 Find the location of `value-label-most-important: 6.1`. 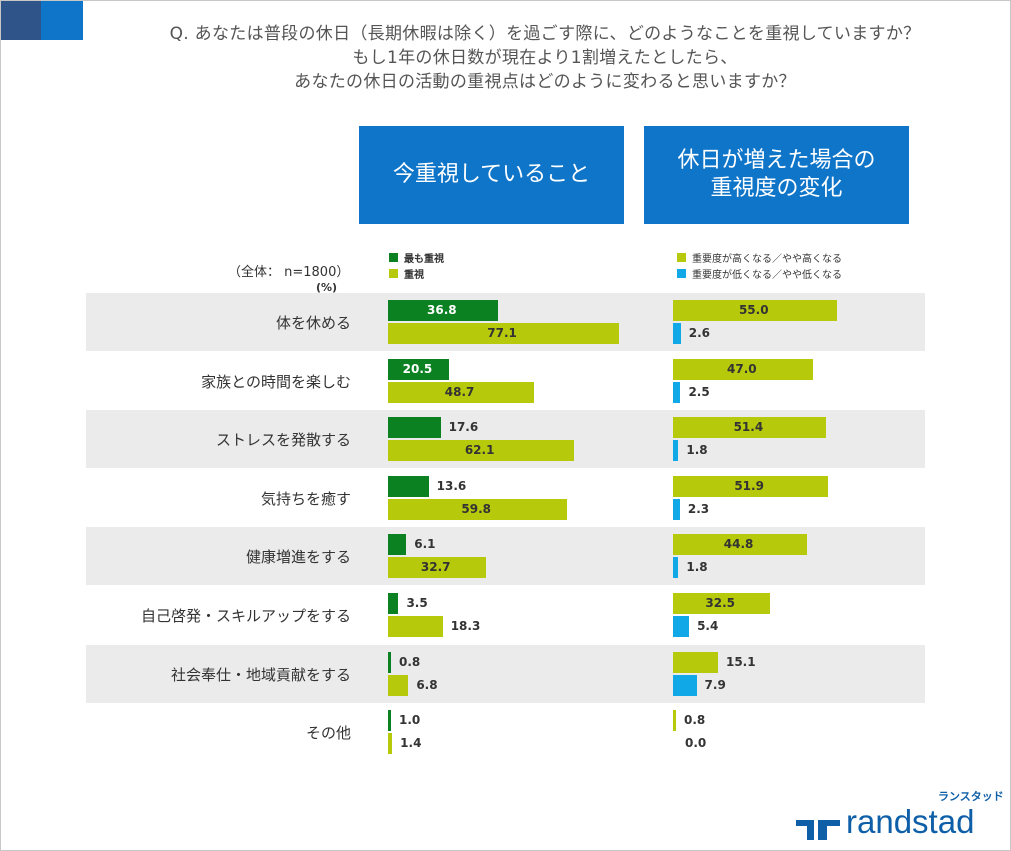

value-label-most-important: 6.1 is located at coordinates (425, 544).